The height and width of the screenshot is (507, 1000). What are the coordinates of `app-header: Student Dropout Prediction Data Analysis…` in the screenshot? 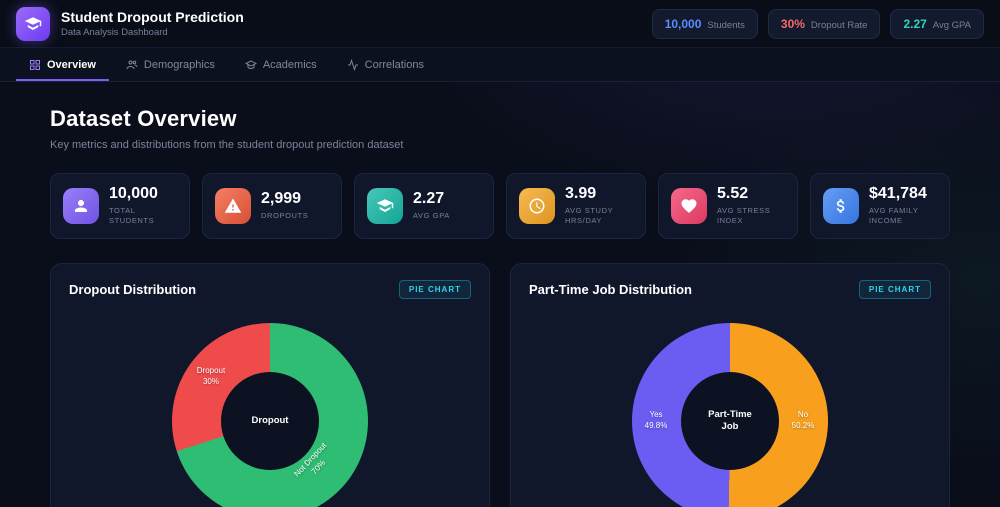 It's located at (500, 24).